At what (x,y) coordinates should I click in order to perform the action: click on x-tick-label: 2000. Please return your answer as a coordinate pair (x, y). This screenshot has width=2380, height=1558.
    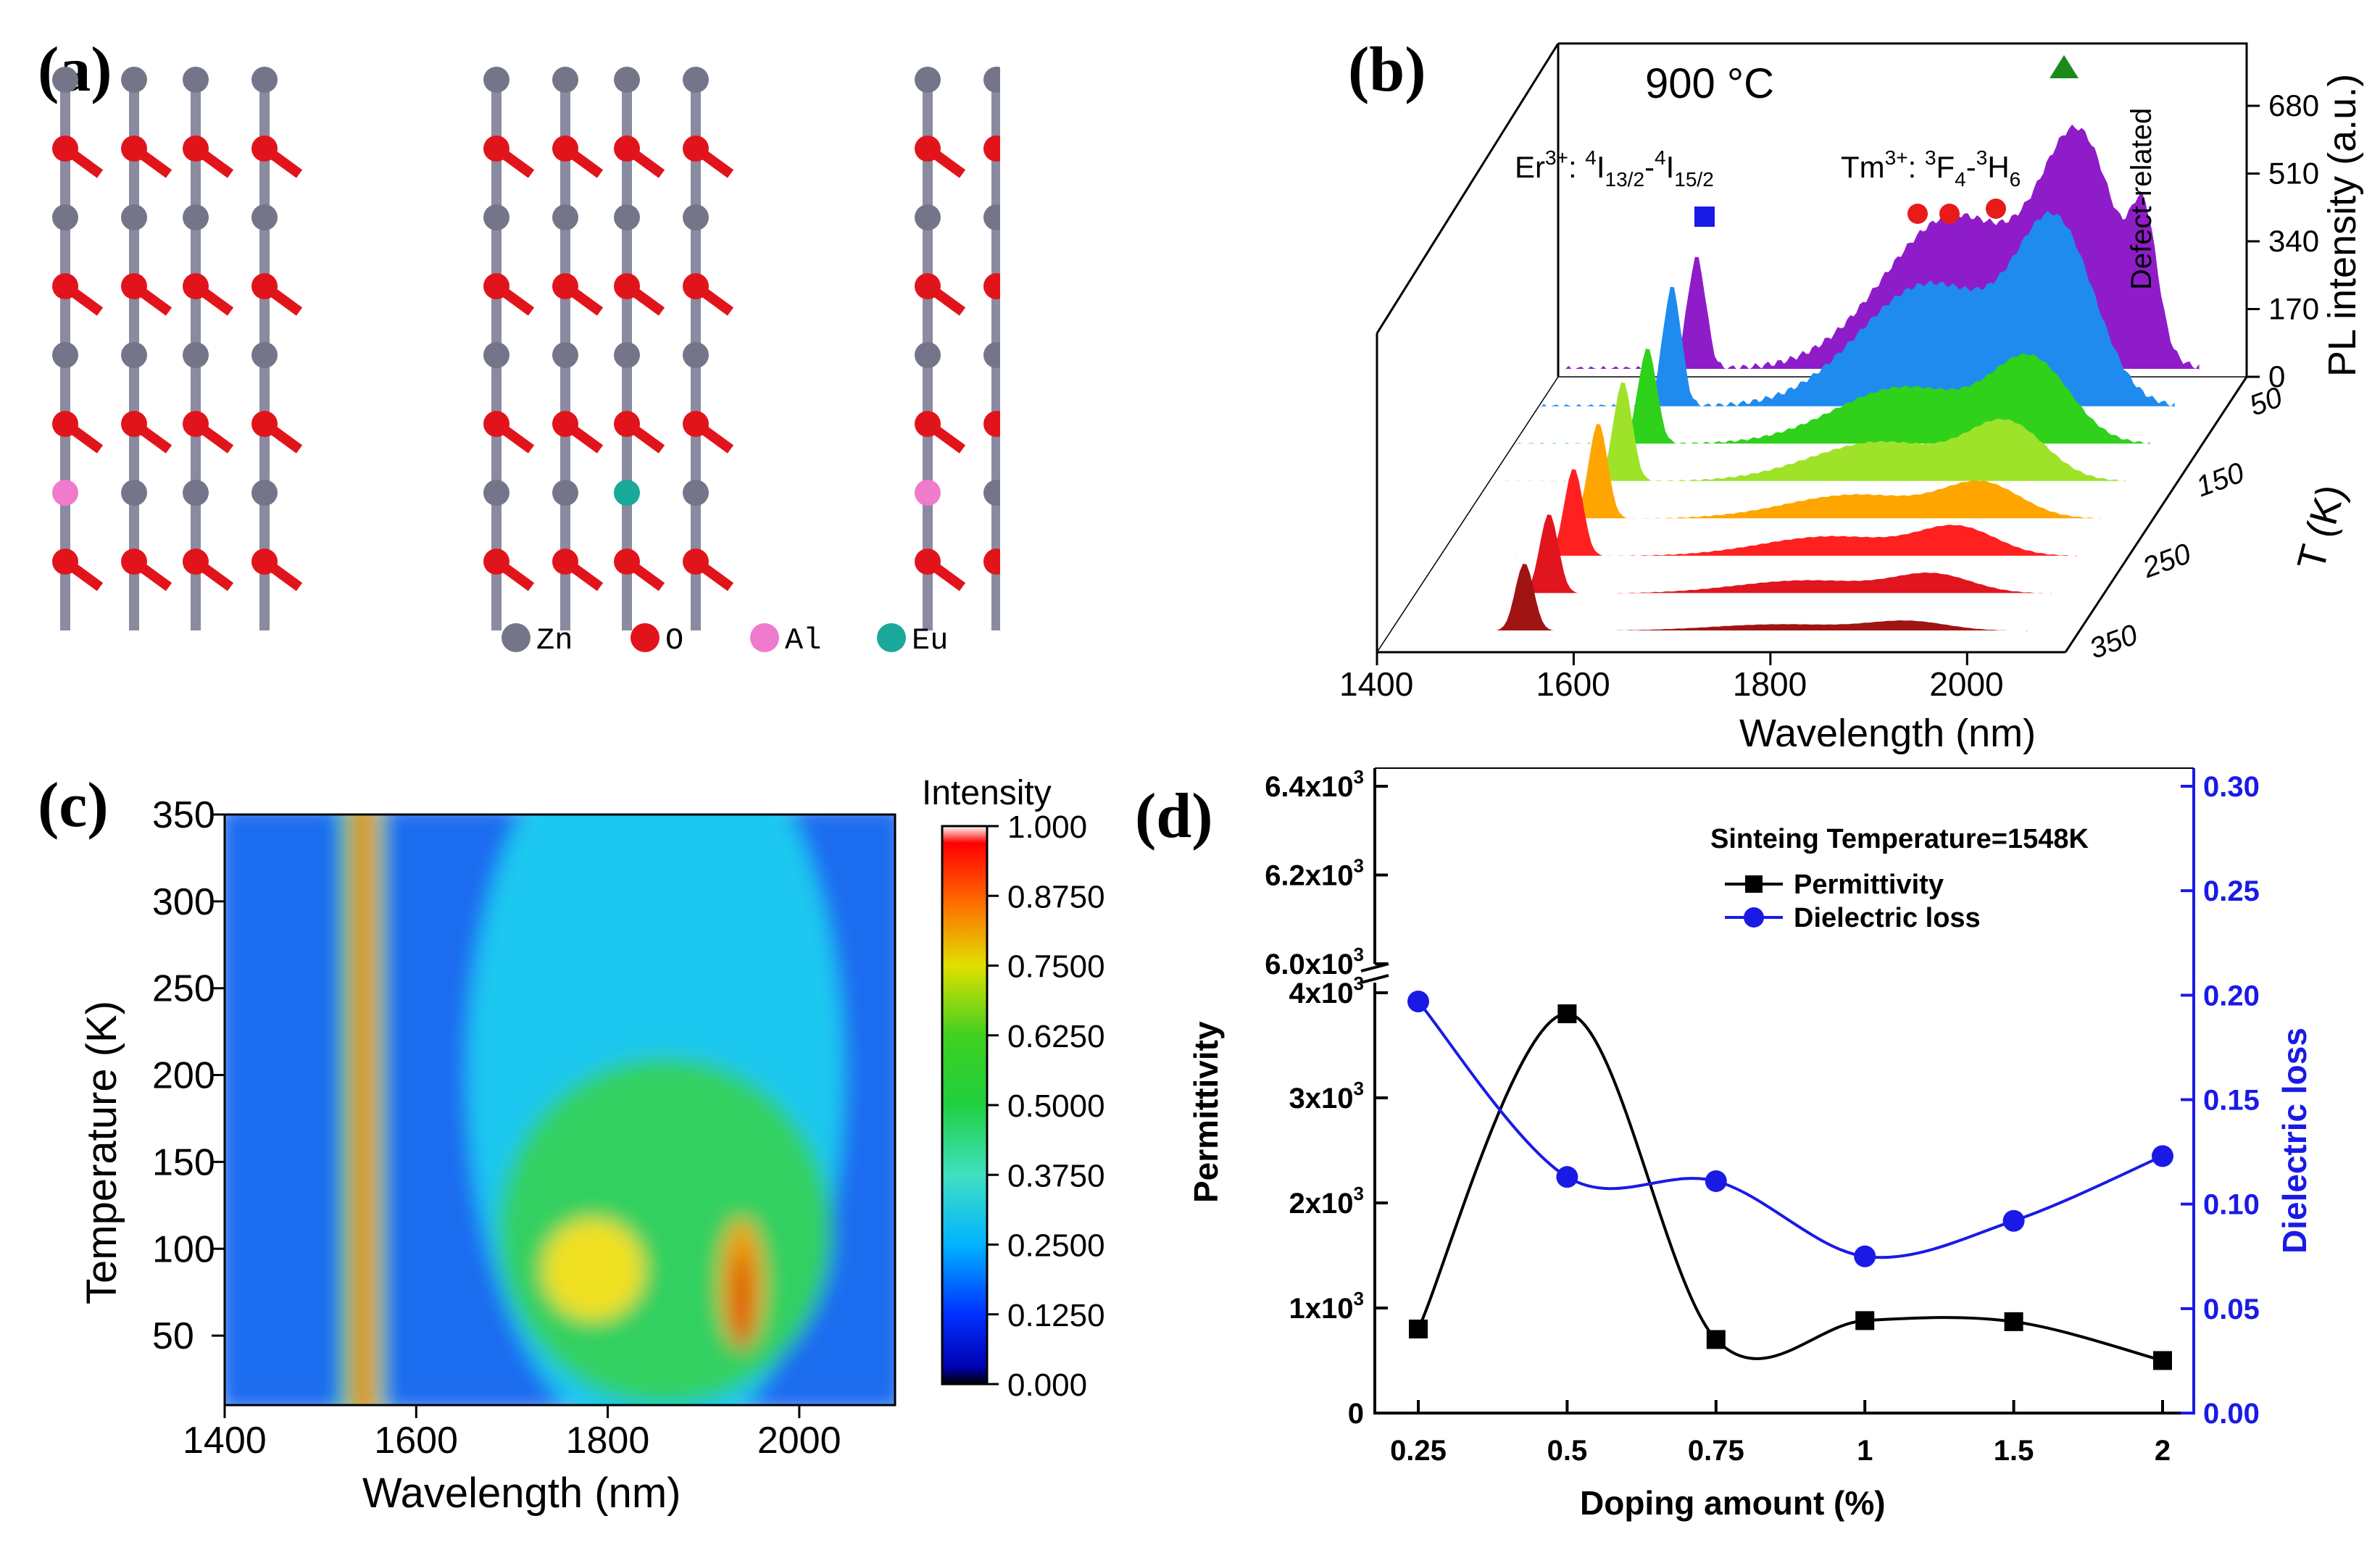
    Looking at the image, I should click on (799, 1441).